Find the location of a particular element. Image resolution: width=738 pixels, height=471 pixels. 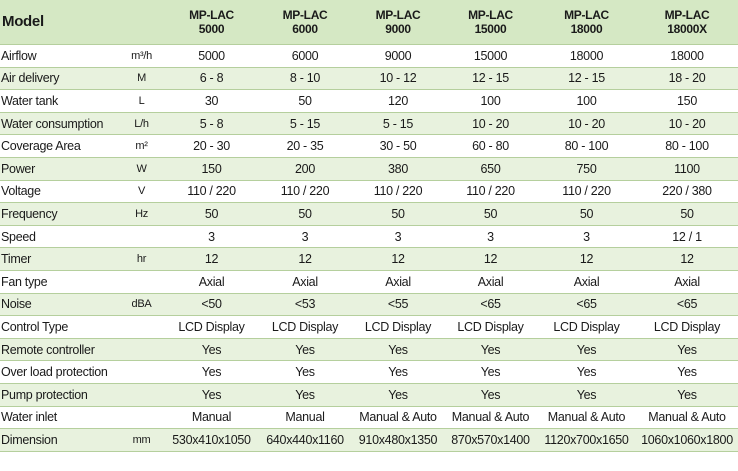

model-header: MP-LAC 6000 is located at coordinates (305, 22).